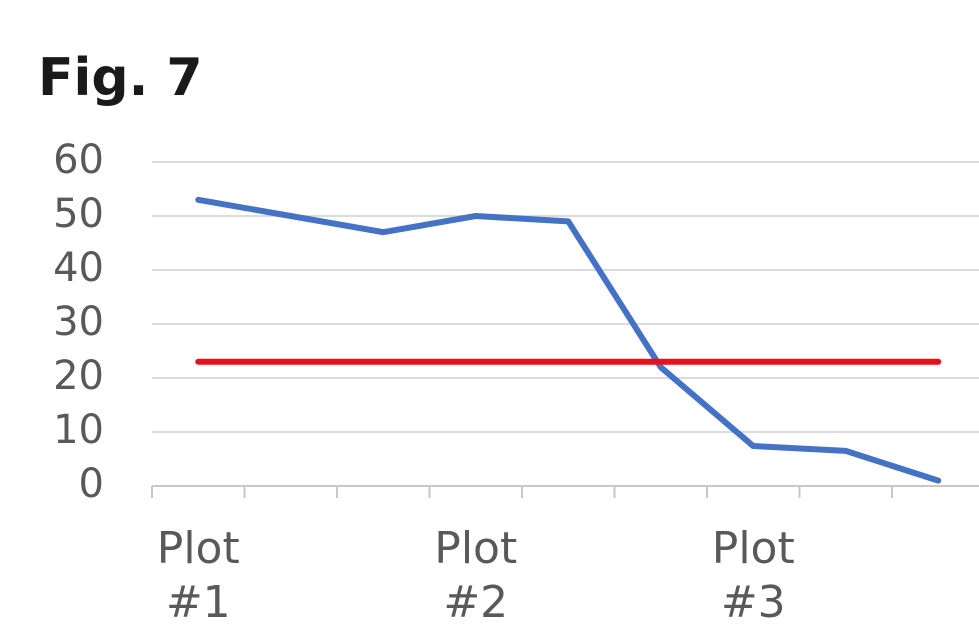 The image size is (979, 636). Describe the element at coordinates (78, 160) in the screenshot. I see `y-tick-label: 60` at that location.